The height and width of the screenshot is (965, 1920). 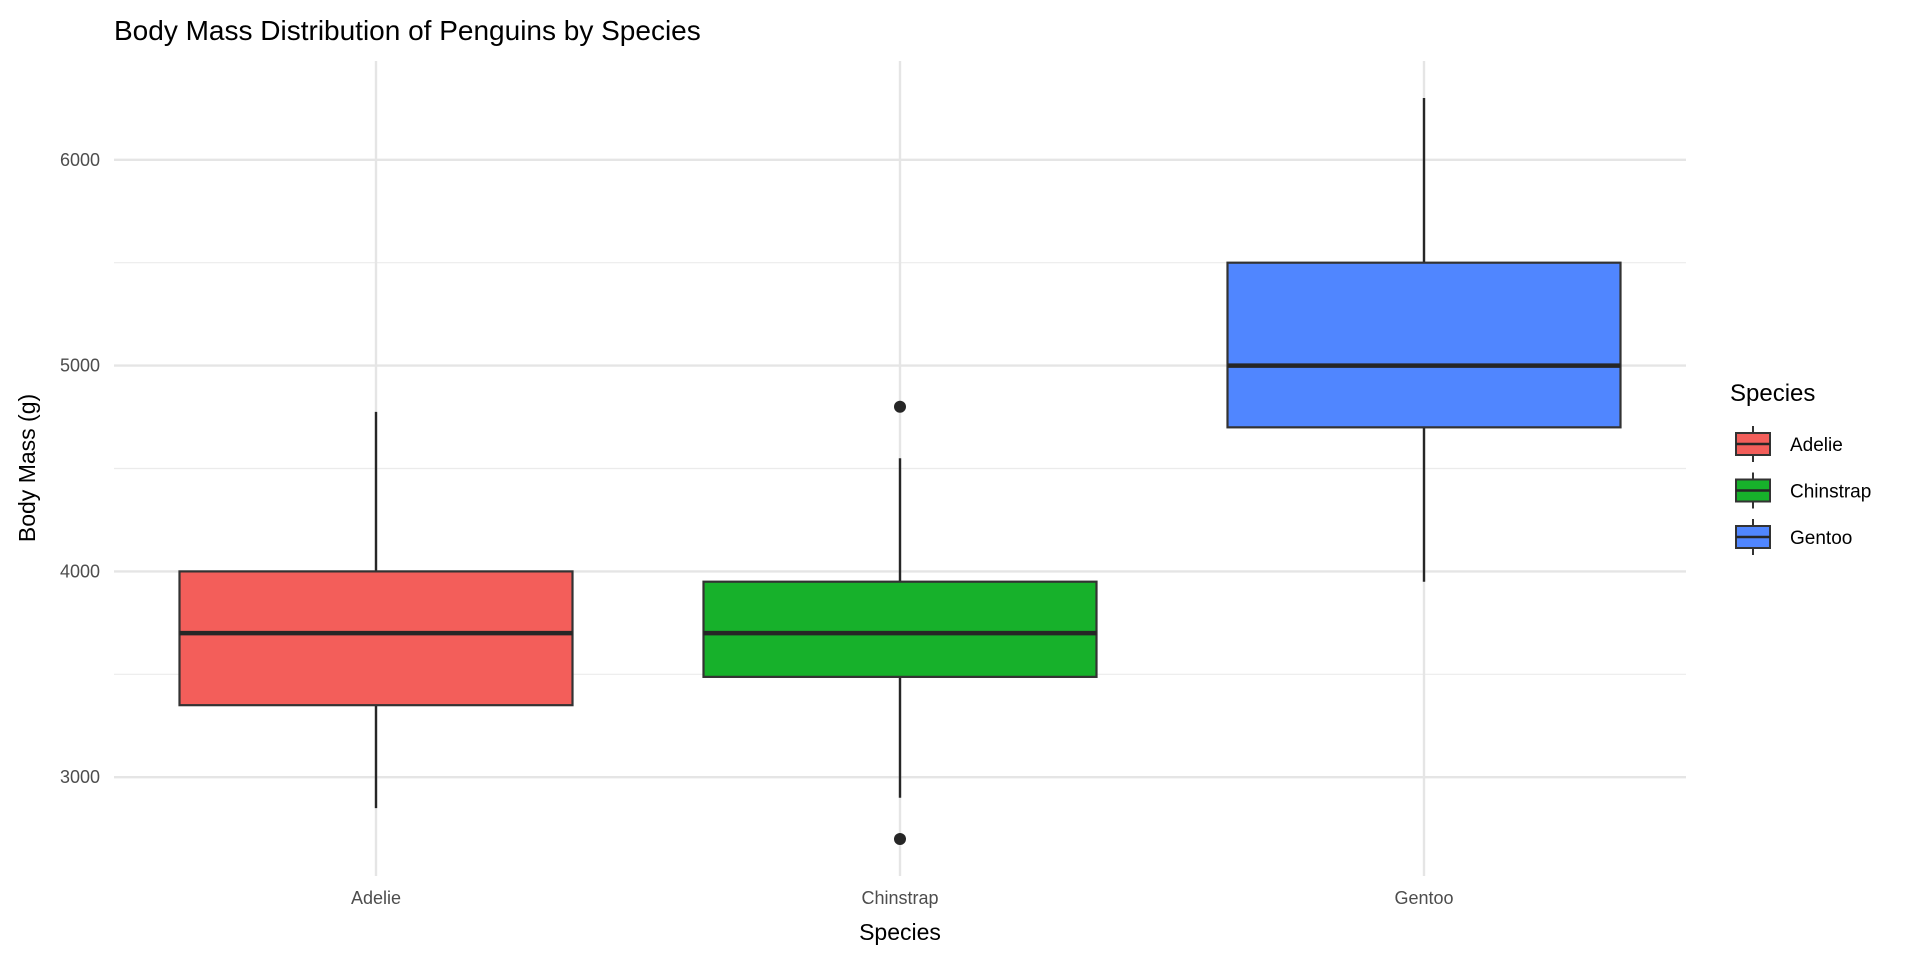 I want to click on legend-title: Species, so click(x=1772, y=393).